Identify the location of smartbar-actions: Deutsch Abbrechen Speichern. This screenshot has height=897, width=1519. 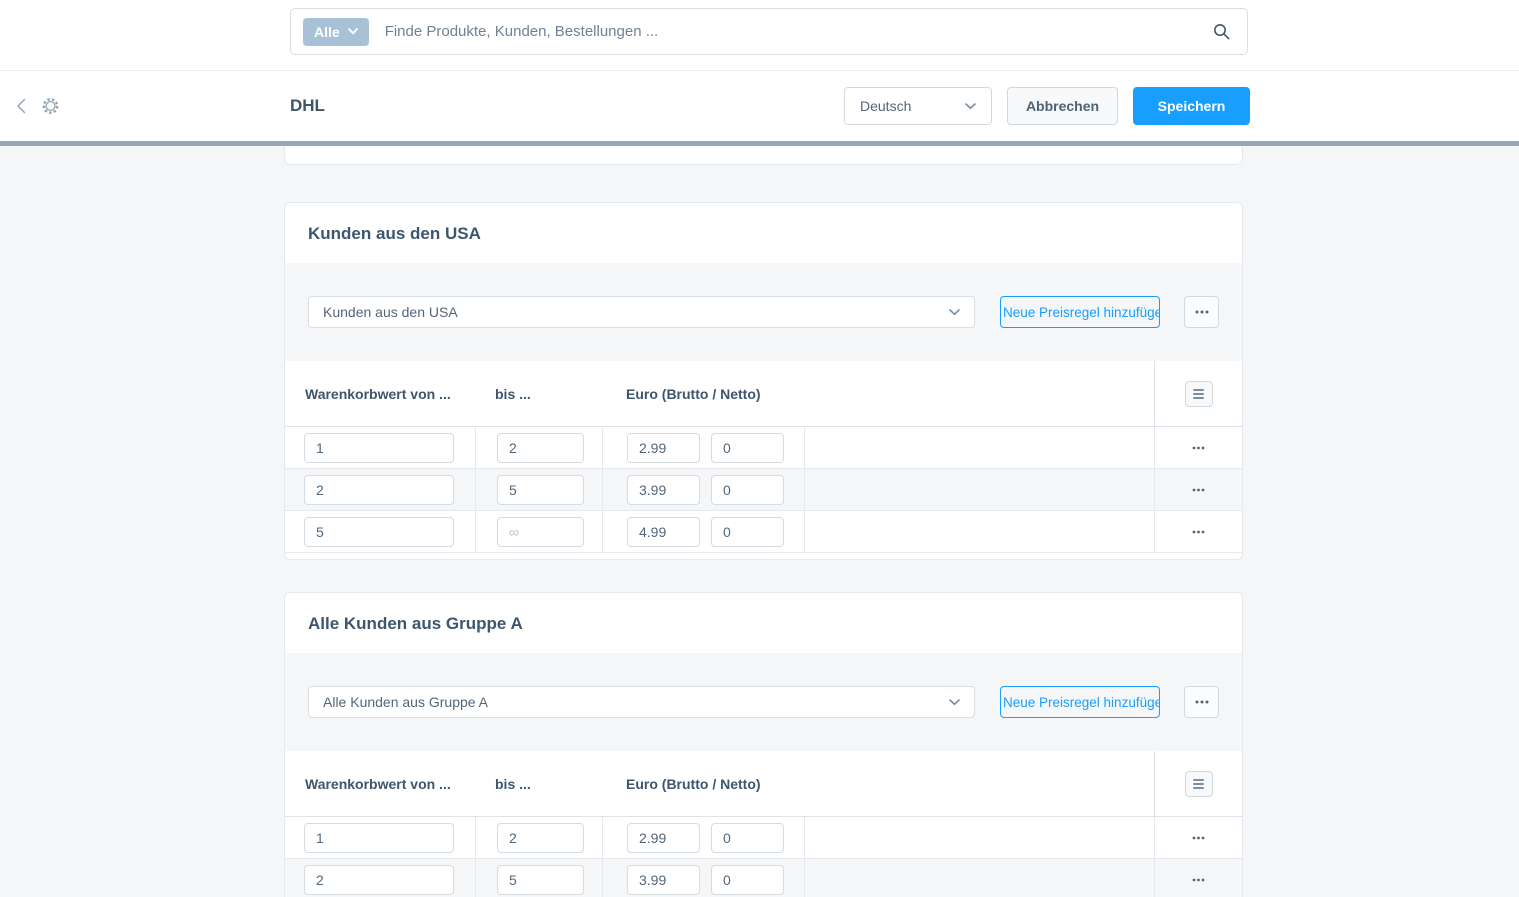
(1047, 106).